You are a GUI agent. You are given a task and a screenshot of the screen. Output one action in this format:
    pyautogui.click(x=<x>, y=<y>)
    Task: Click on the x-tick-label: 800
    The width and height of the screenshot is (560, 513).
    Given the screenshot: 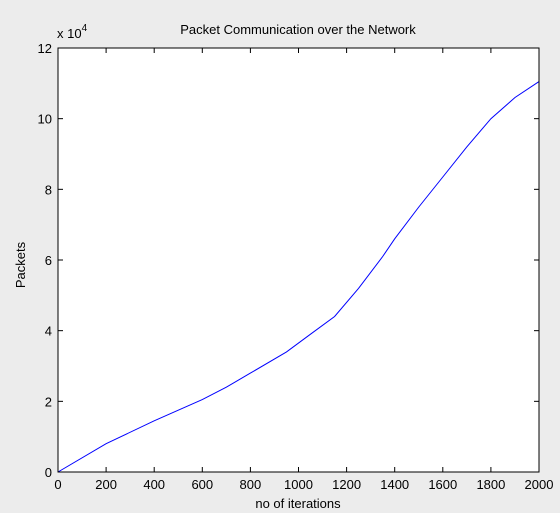 What is the action you would take?
    pyautogui.click(x=251, y=484)
    